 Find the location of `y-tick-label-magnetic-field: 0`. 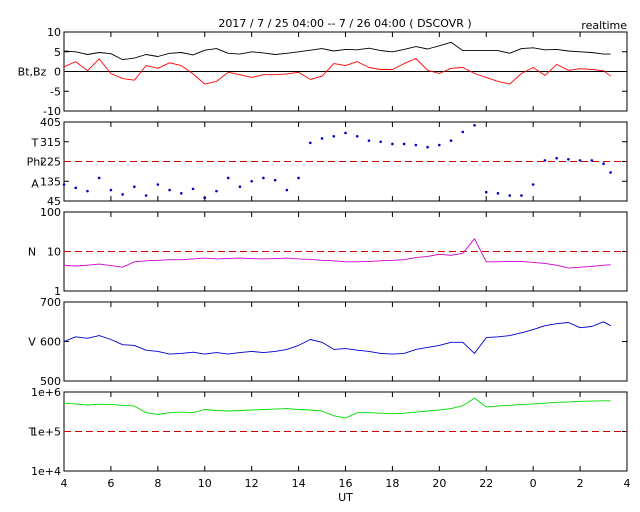

y-tick-label-magnetic-field: 0 is located at coordinates (57, 72).